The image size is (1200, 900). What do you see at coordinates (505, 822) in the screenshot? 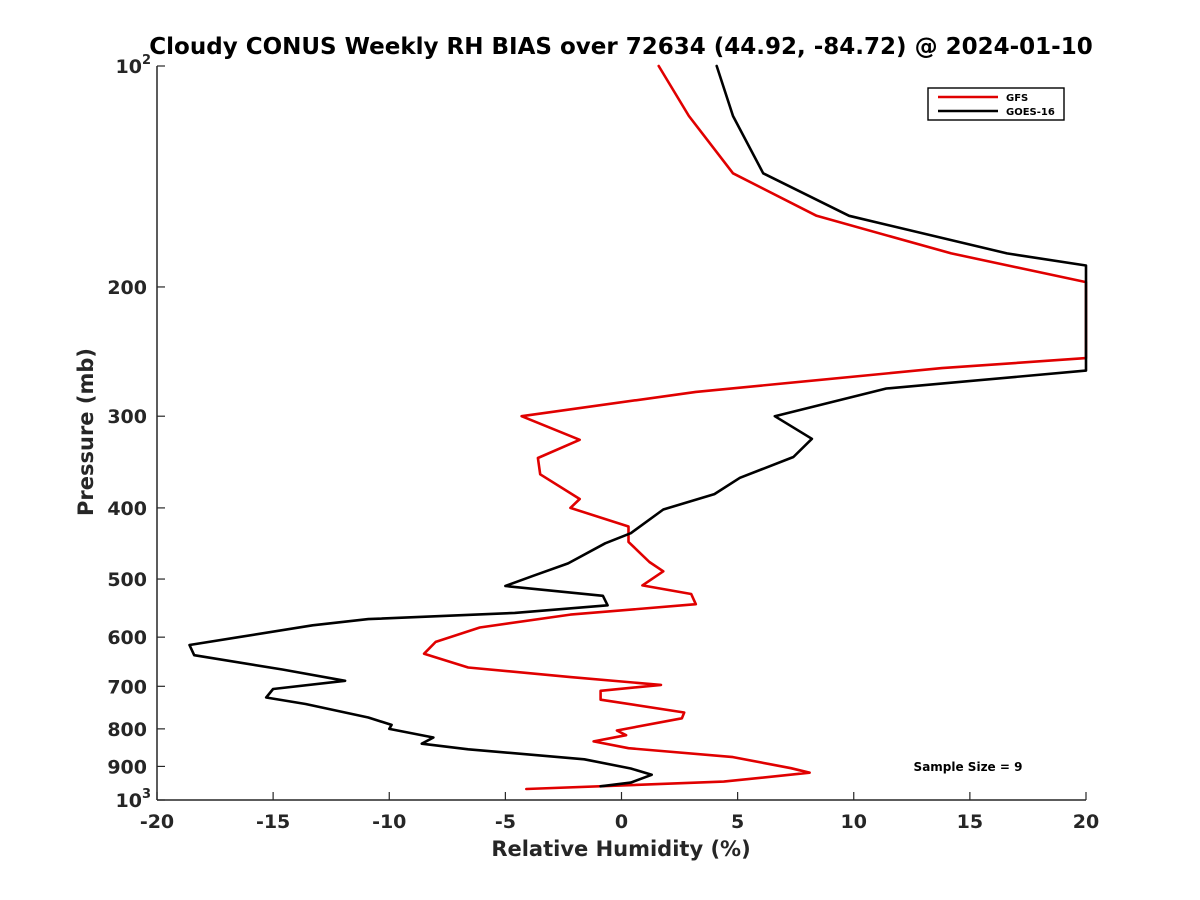
I see `x-tick-label: -5` at bounding box center [505, 822].